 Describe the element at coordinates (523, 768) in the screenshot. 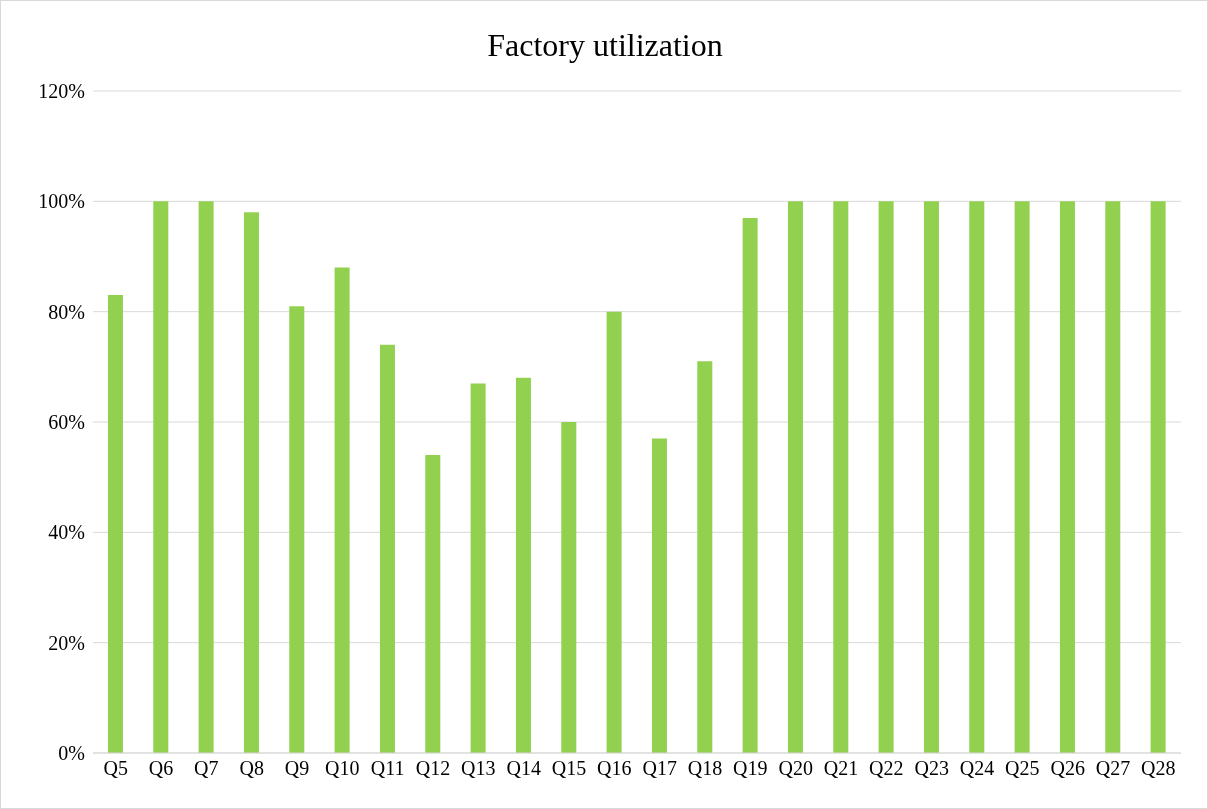

I see `x-tick-label: Q14` at that location.